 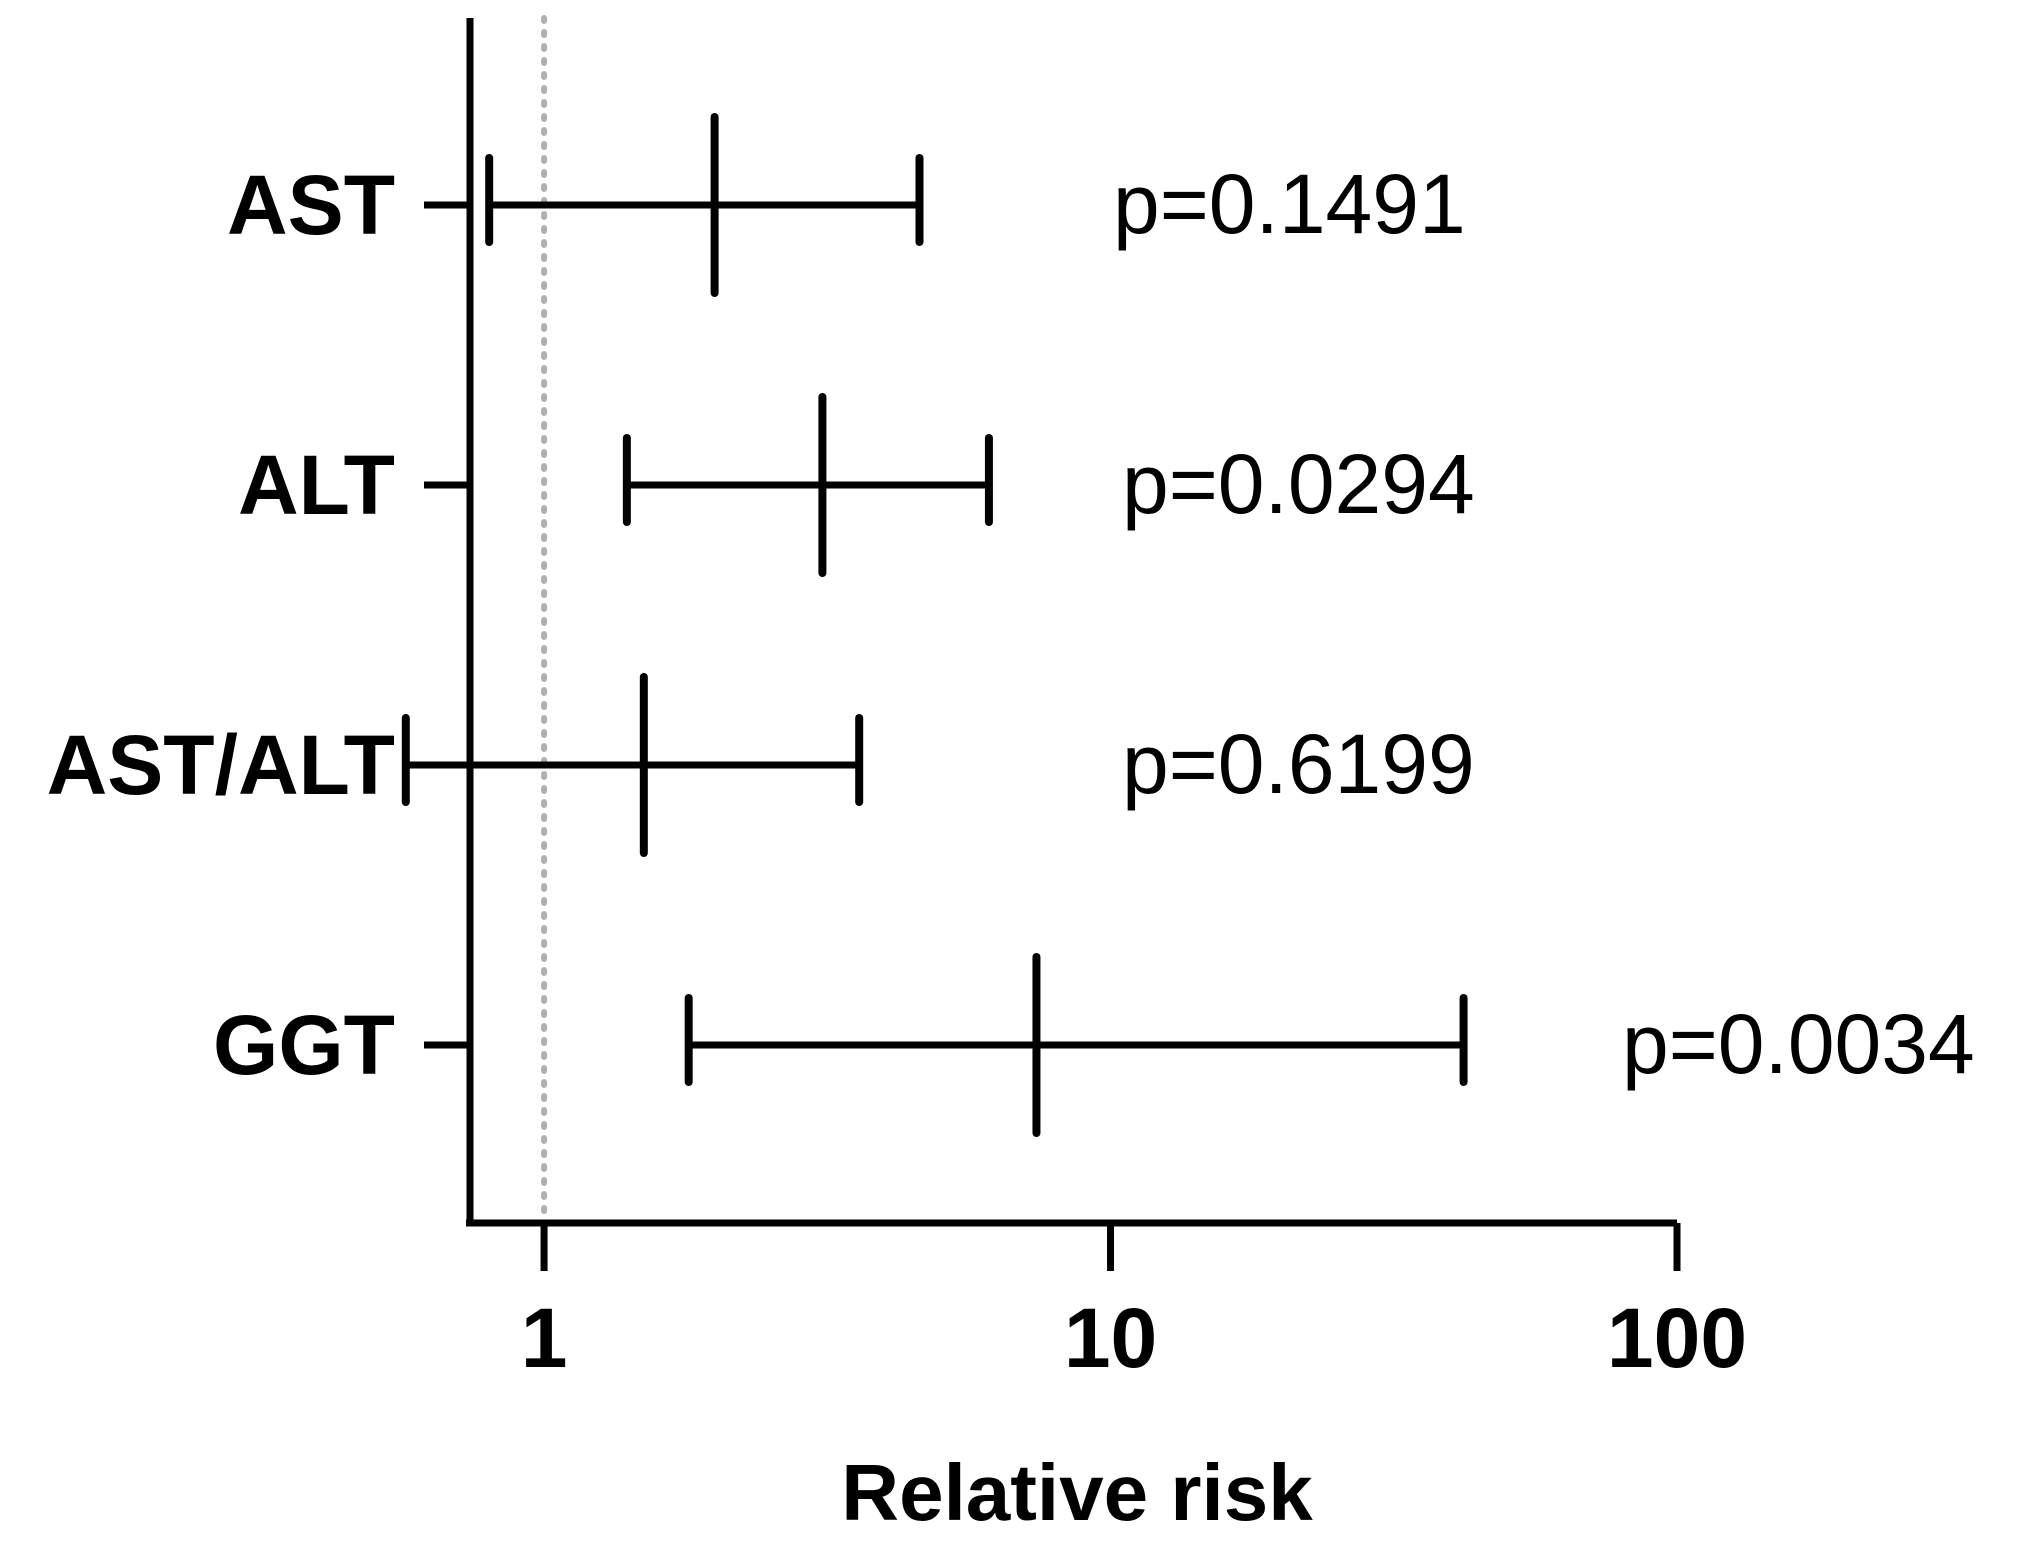 What do you see at coordinates (1077, 1492) in the screenshot?
I see `x-axis-title: Relative risk` at bounding box center [1077, 1492].